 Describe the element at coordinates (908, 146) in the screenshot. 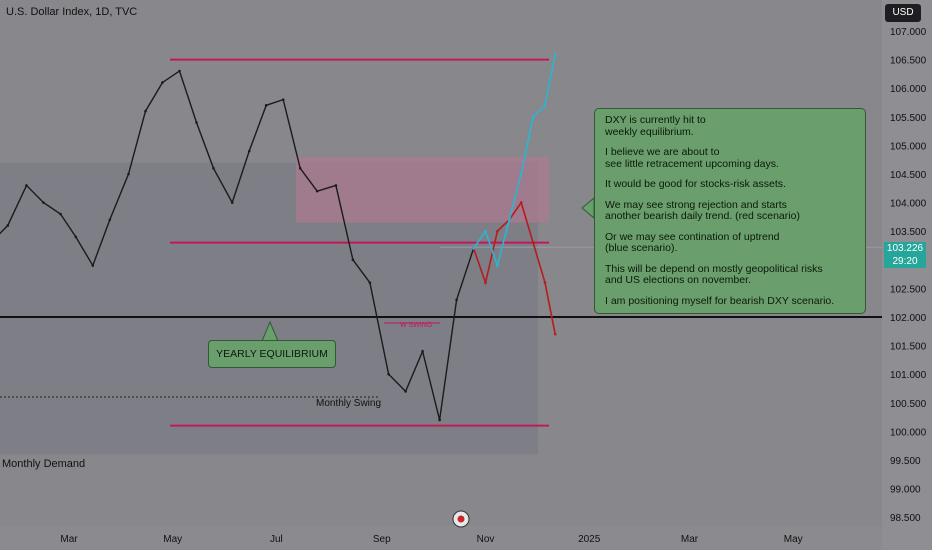

I see `y-tick-label: 105.000` at that location.